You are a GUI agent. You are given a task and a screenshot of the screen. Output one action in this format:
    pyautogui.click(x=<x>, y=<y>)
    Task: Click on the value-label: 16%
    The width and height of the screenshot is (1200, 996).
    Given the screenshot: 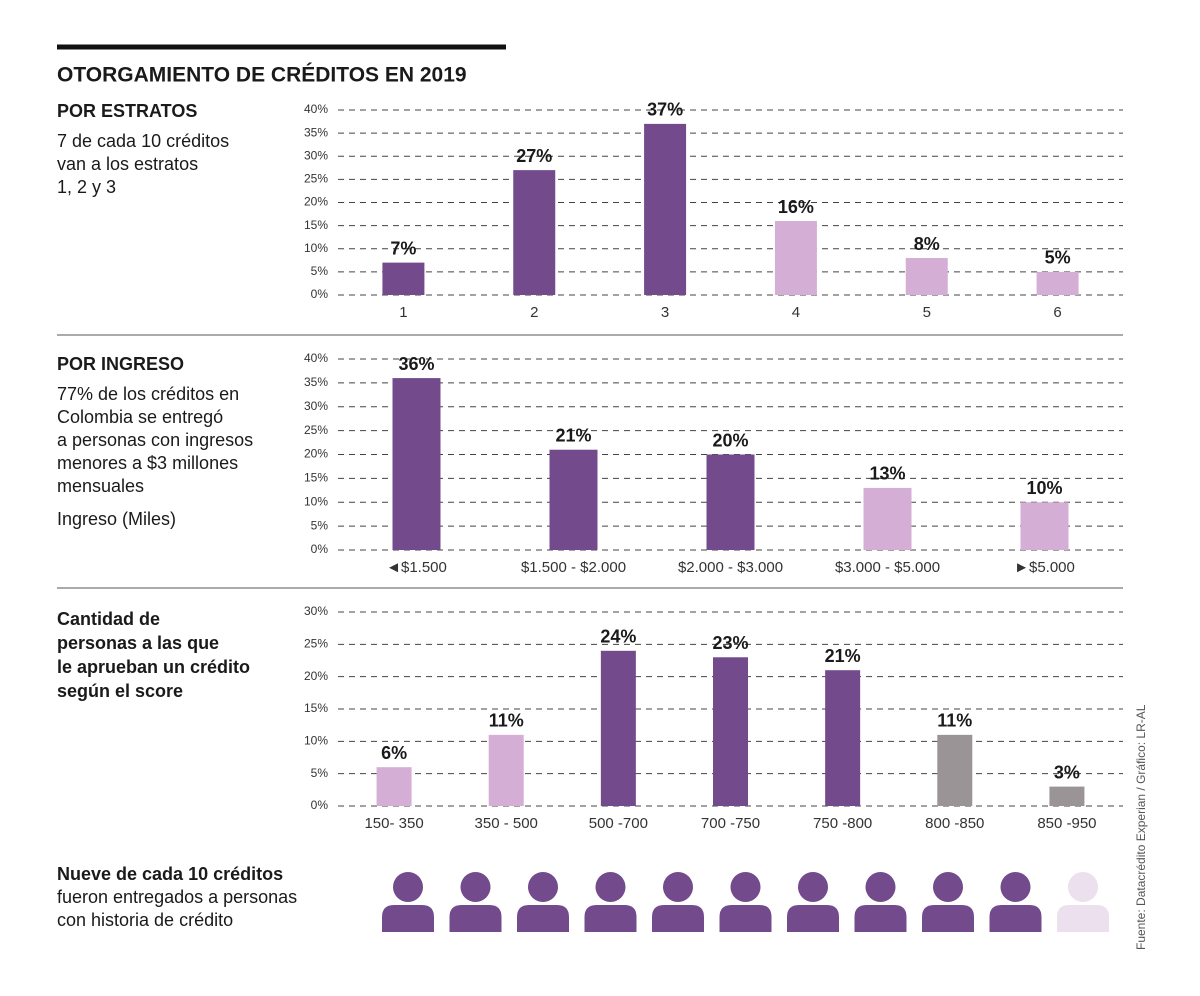 What is the action you would take?
    pyautogui.click(x=796, y=207)
    